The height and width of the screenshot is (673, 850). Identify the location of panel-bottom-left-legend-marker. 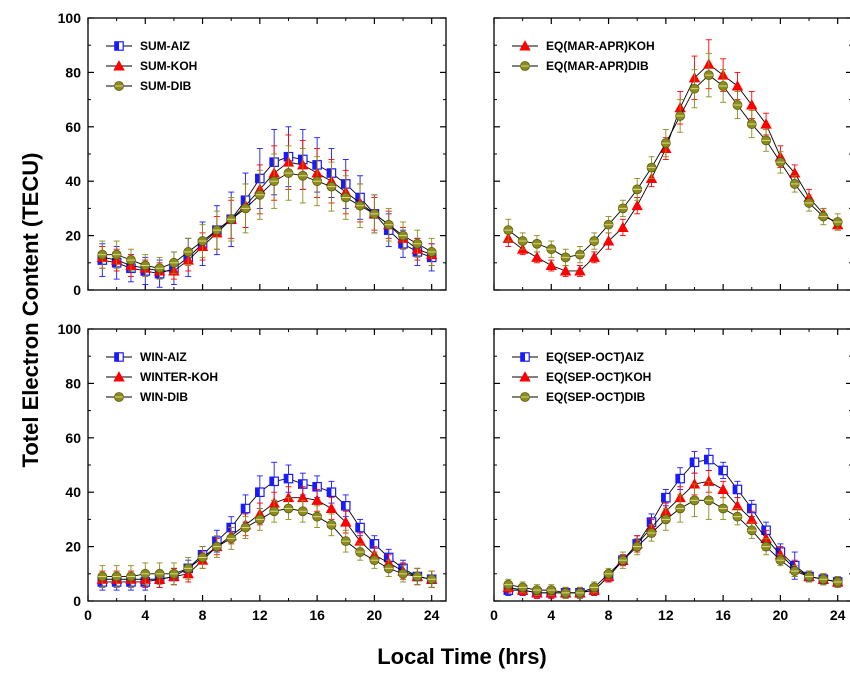
(119, 376).